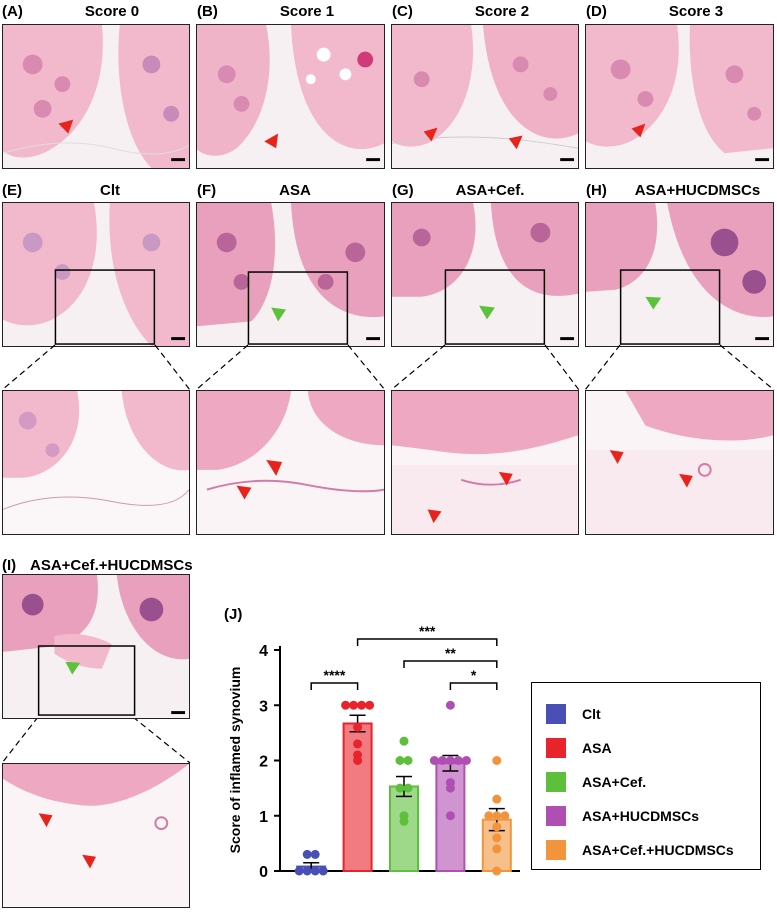  Describe the element at coordinates (556, 850) in the screenshot. I see `legend-swatch-asa-cef-hucdmscs` at that location.